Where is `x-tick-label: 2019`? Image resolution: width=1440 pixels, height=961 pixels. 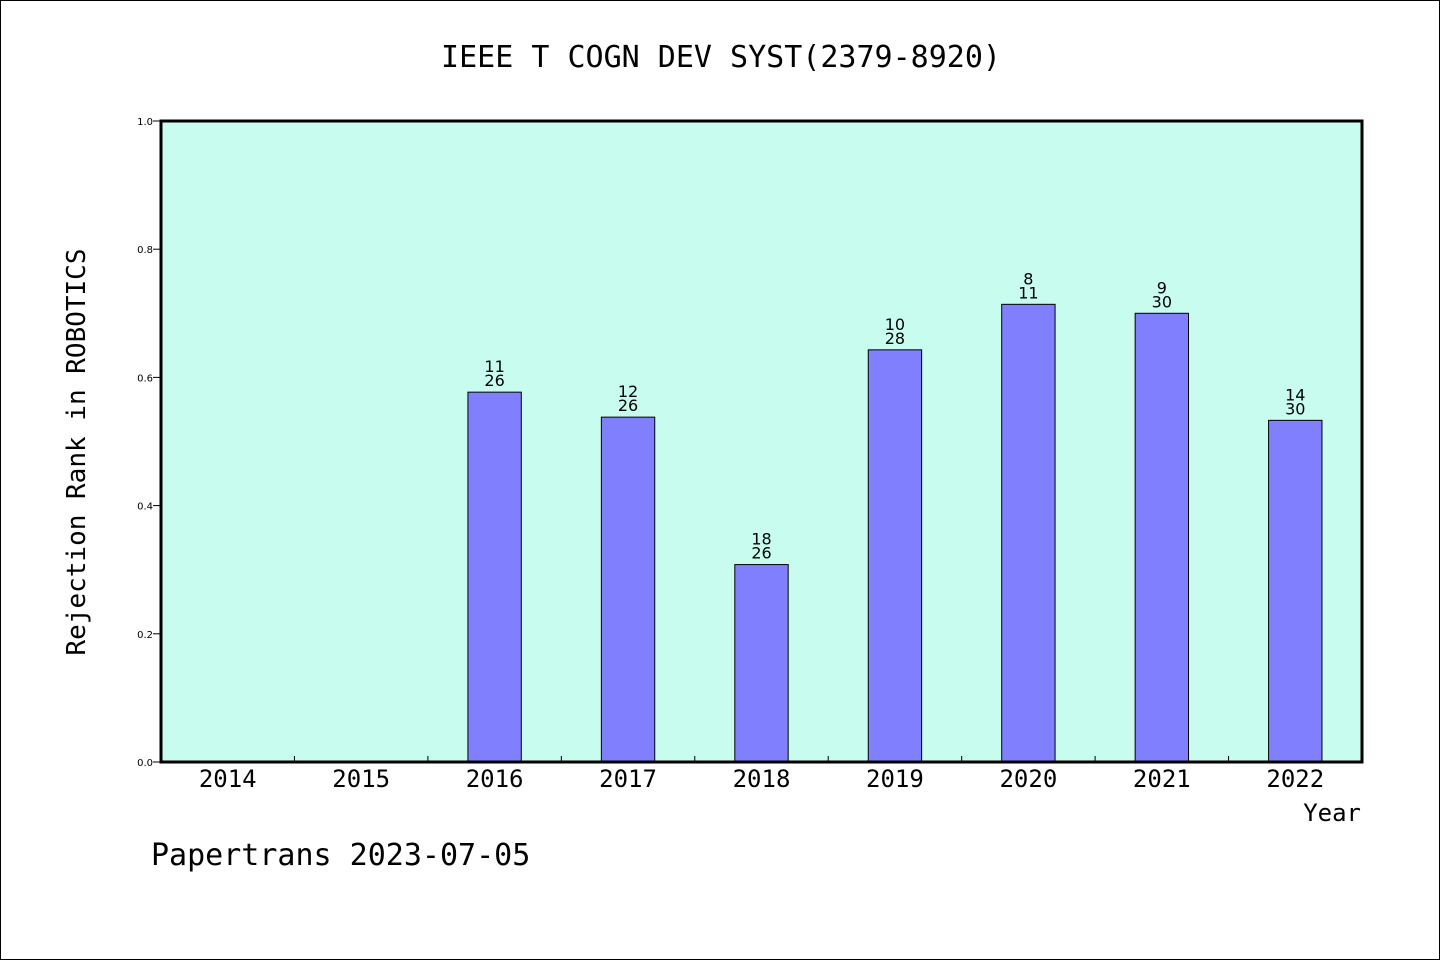 x-tick-label: 2019 is located at coordinates (895, 779).